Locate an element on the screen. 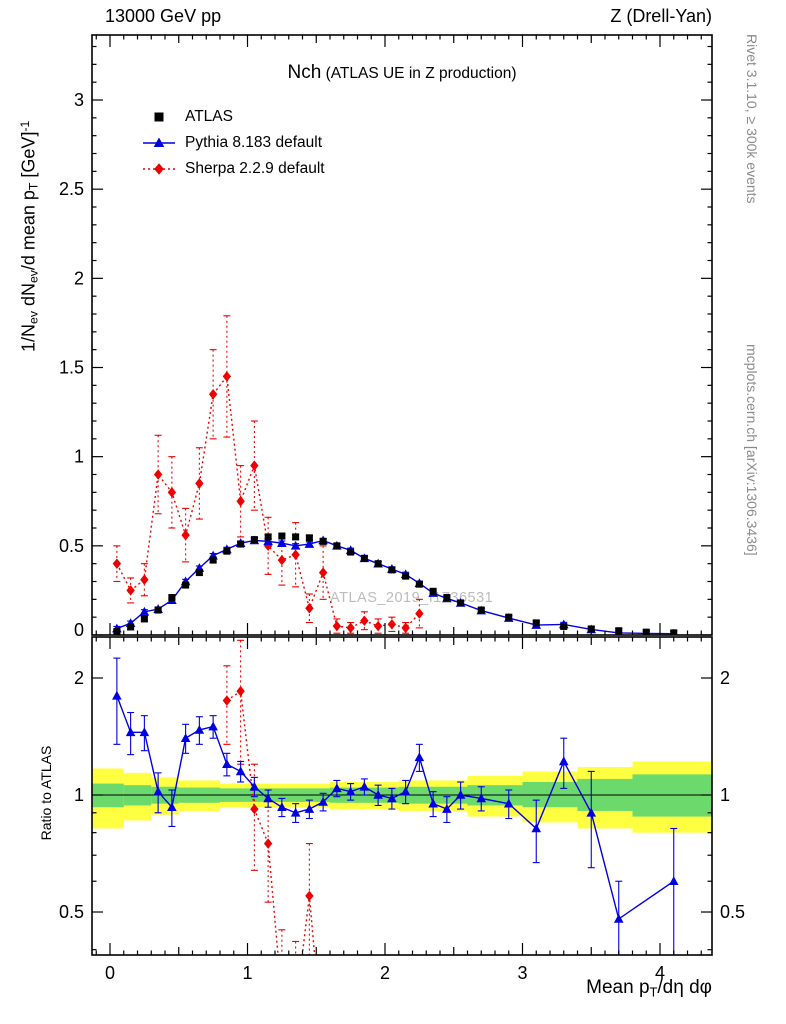  legend-label-sherpa: Sherpa 2.2.9 default is located at coordinates (255, 168).